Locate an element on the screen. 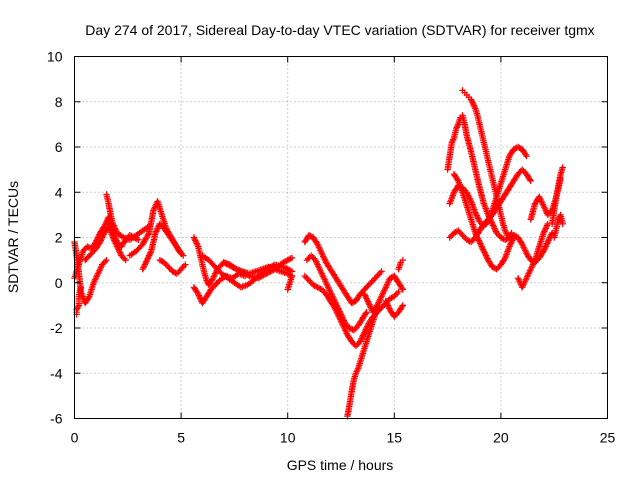 The height and width of the screenshot is (480, 640). series-arc13 is located at coordinates (290, 282).